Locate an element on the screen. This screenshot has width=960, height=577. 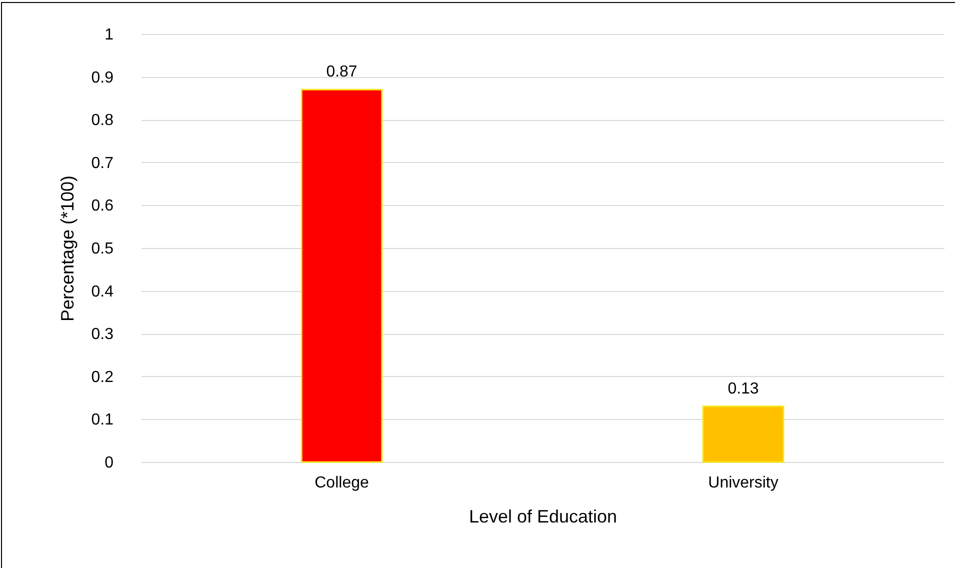
y-tick-label: 0.5 is located at coordinates (102, 249).